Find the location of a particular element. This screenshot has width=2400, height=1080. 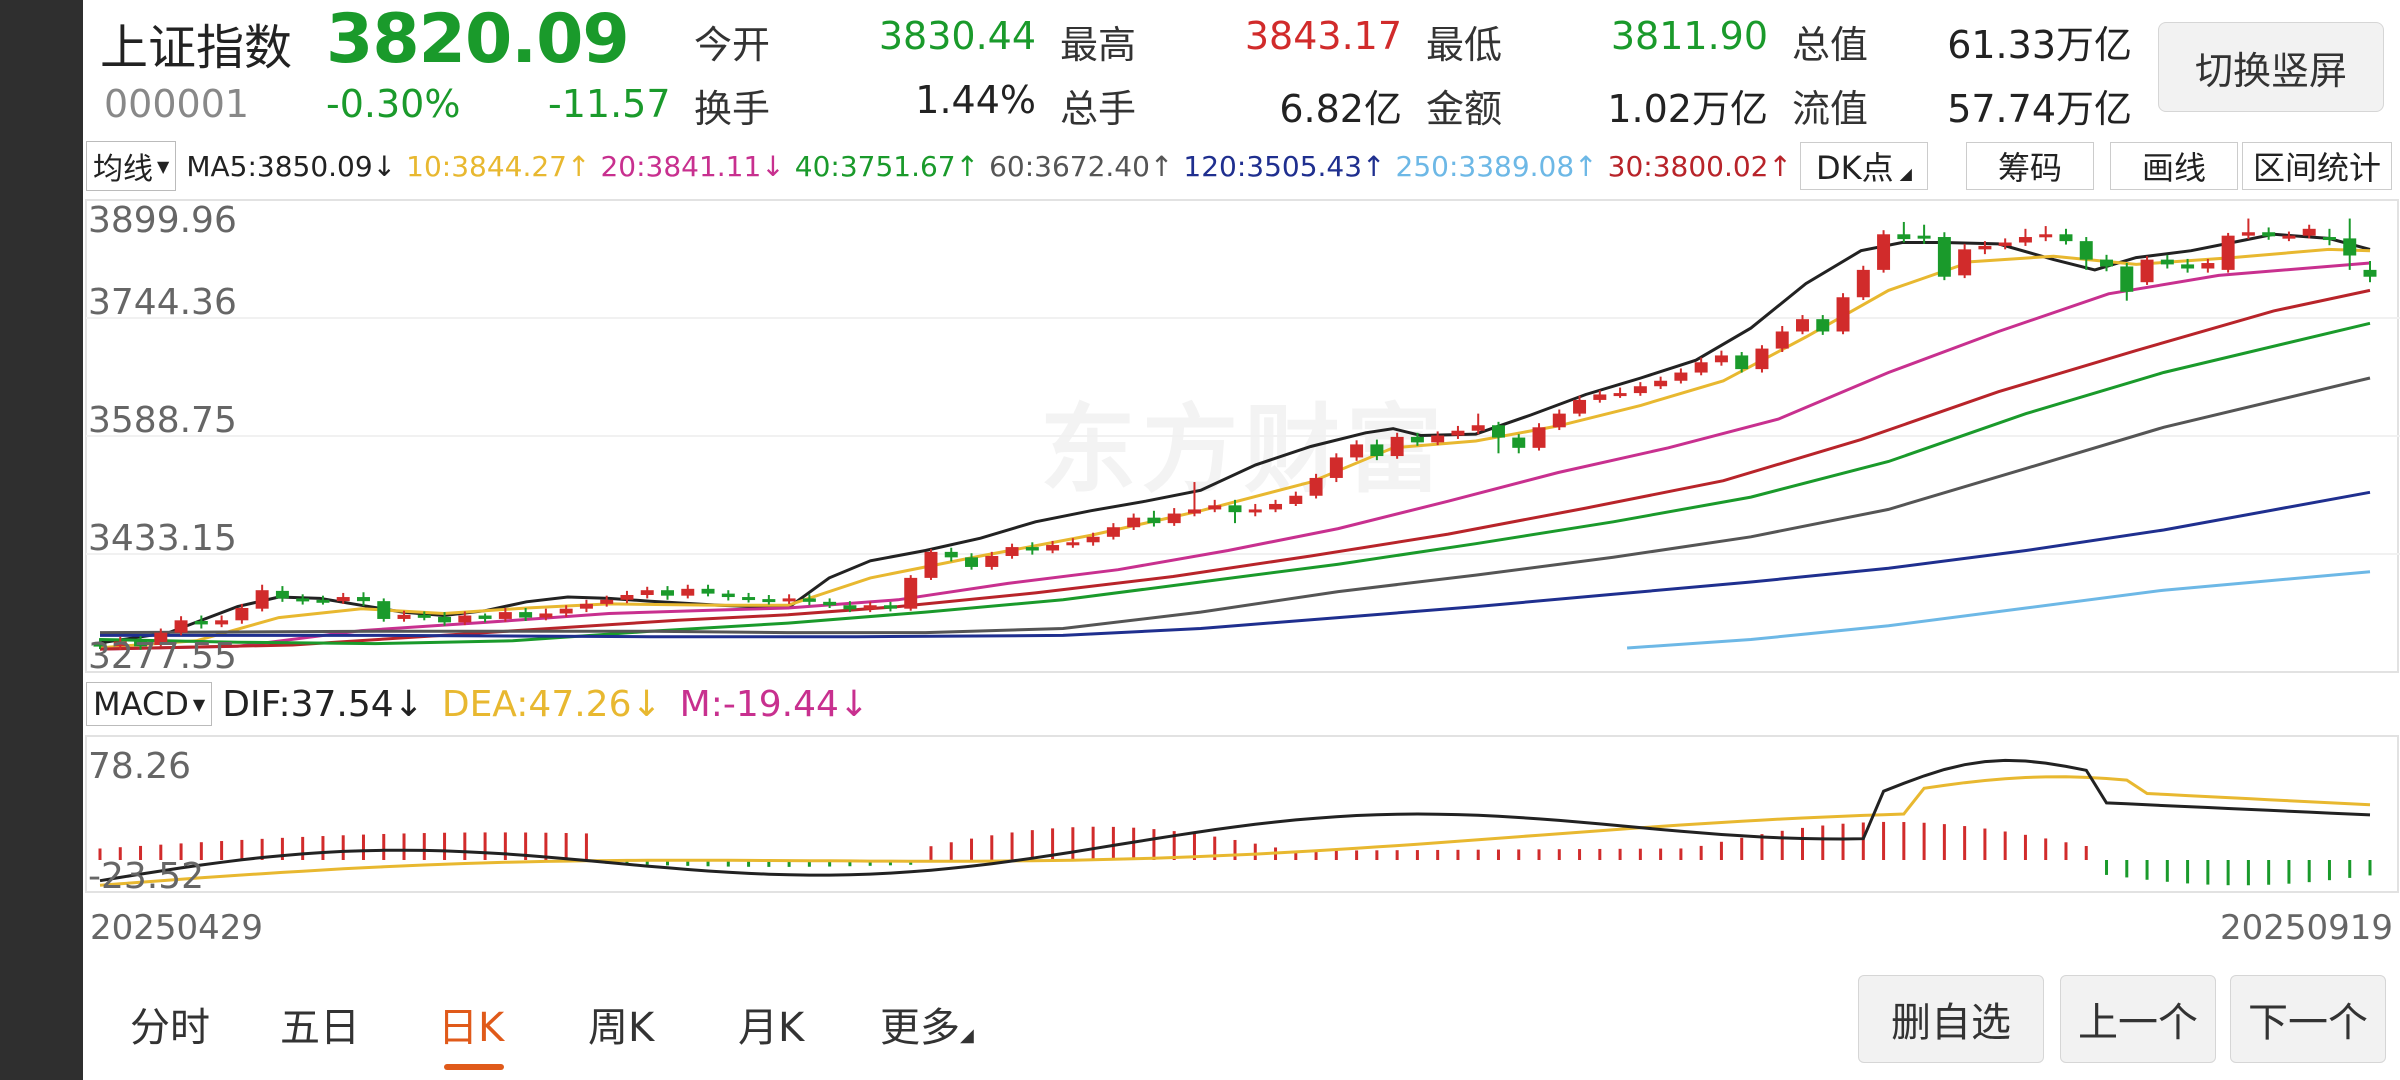

macd-selector: MACD ▼ is located at coordinates (149, 704).